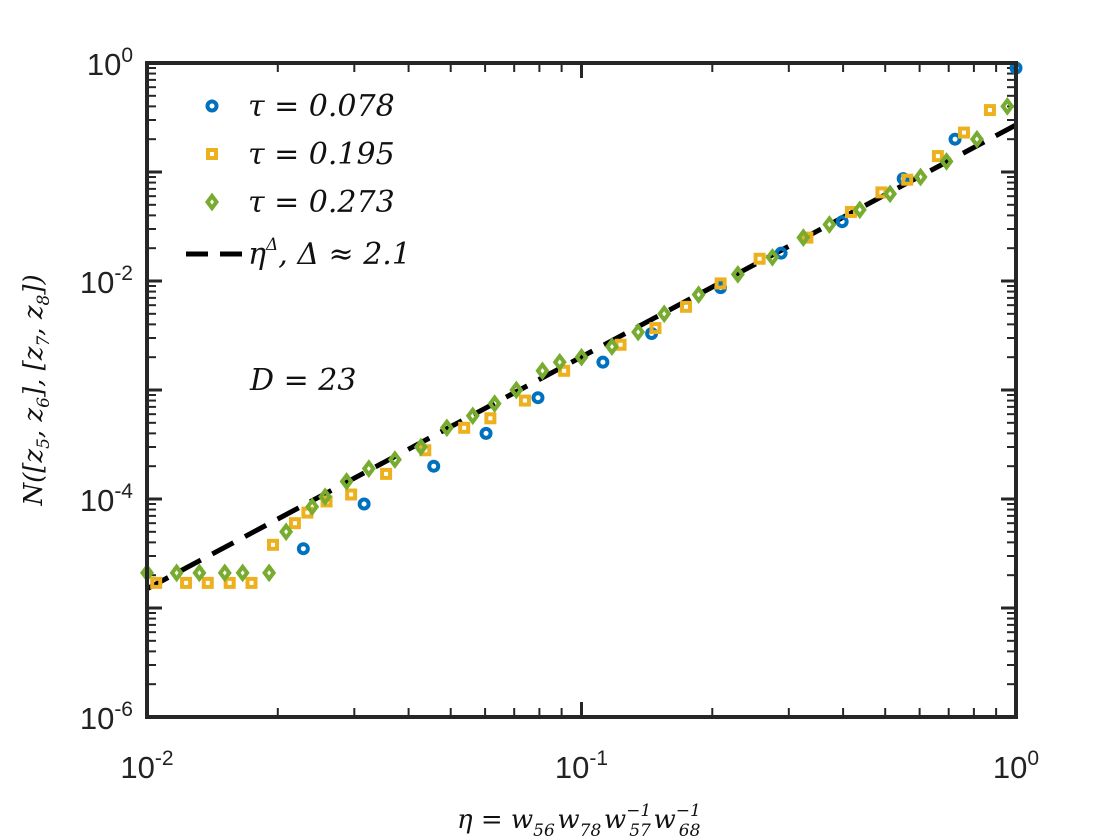 Image resolution: width=1120 pixels, height=840 pixels. I want to click on y-tick-label: 10⁻⁴, so click(106, 499).